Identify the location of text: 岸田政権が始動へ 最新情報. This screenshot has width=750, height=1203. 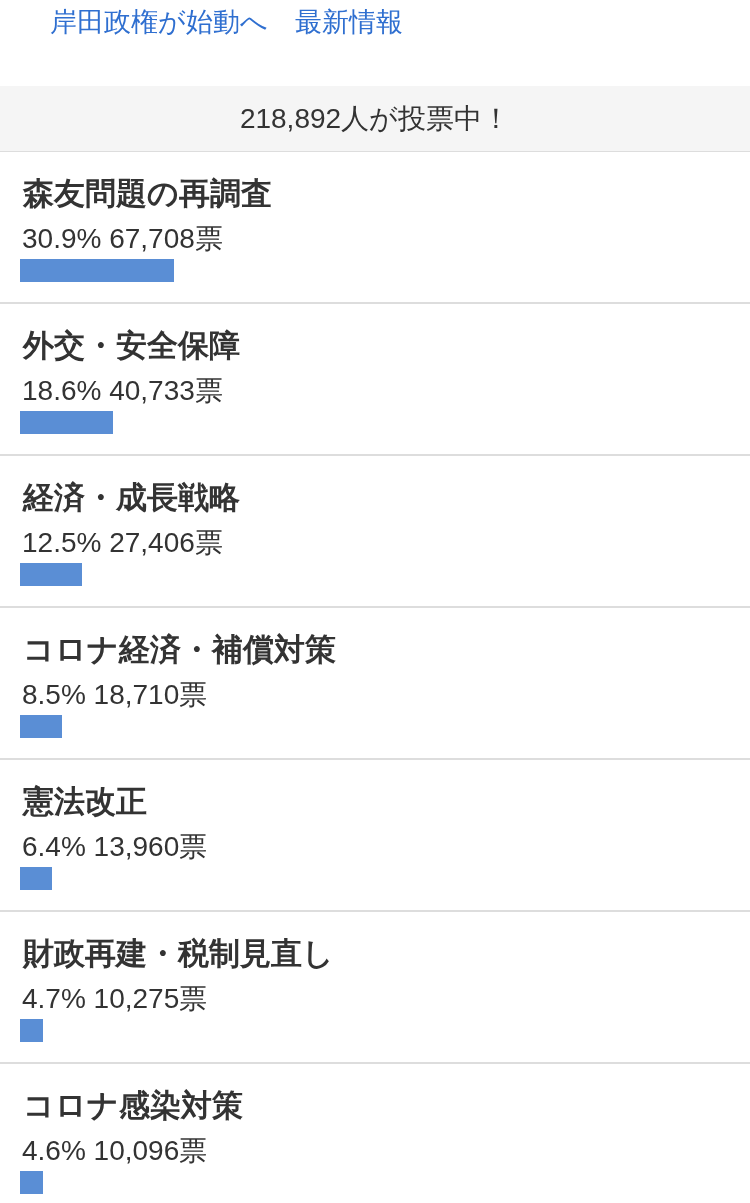
(226, 22).